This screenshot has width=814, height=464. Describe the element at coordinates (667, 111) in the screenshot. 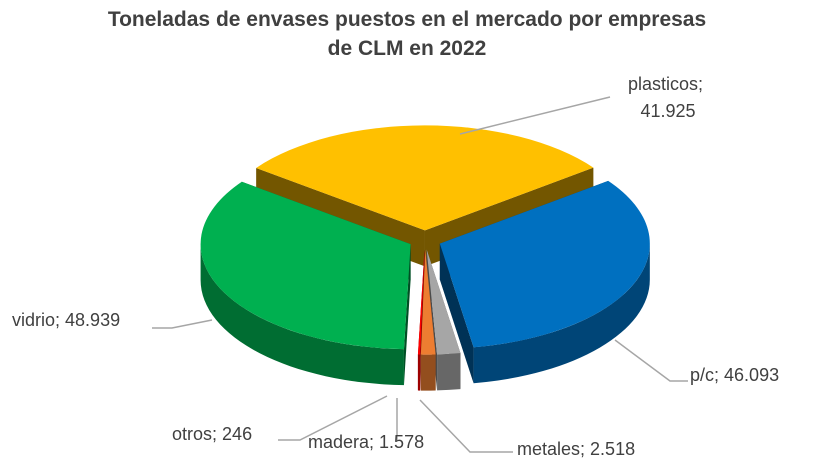

I see `label-value: 41.925` at that location.